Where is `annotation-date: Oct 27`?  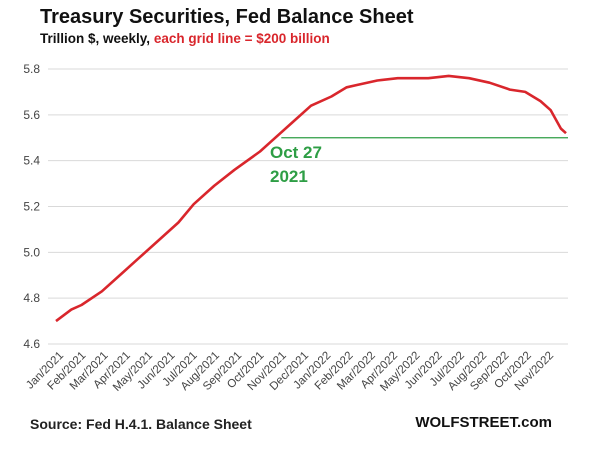 annotation-date: Oct 27 is located at coordinates (296, 152).